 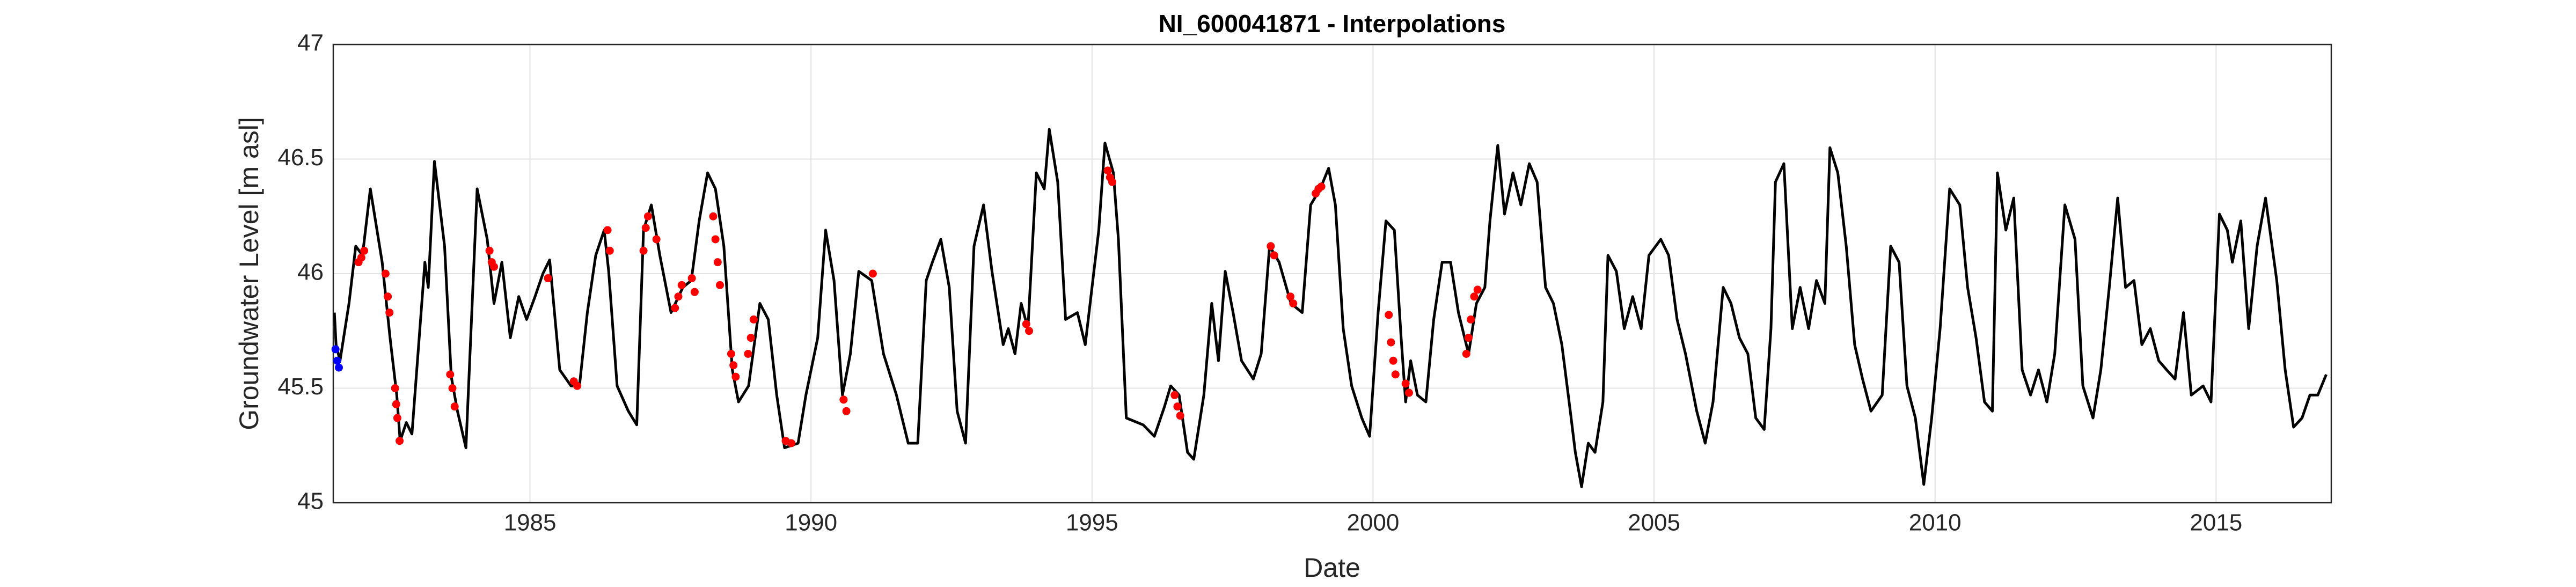 I want to click on x-tick-label: 1990, so click(x=811, y=523).